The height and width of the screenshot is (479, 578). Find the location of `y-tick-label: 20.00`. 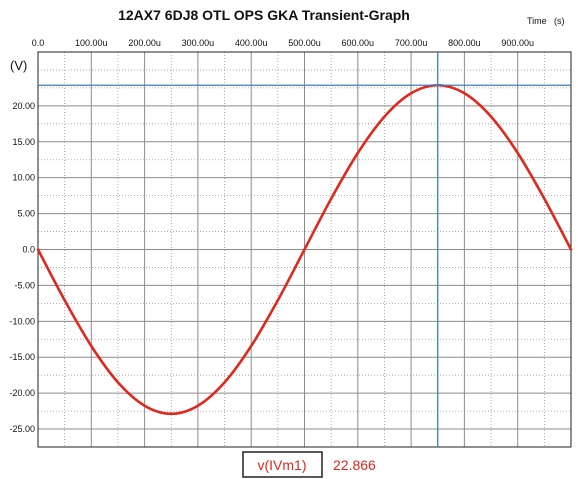

y-tick-label: 20.00 is located at coordinates (23, 106).